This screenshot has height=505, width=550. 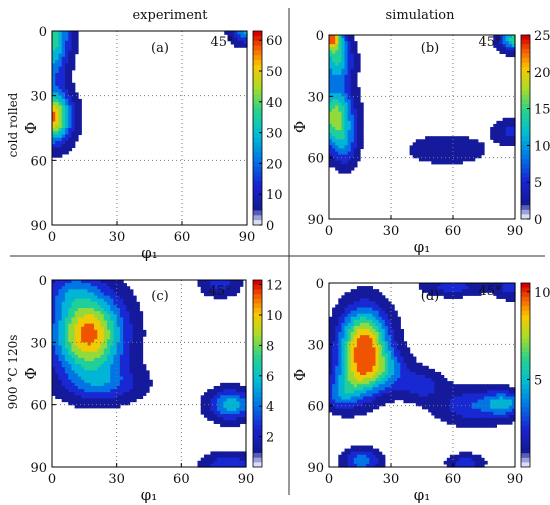 What do you see at coordinates (38, 97) in the screenshot?
I see `y-tick-label: 30` at bounding box center [38, 97].